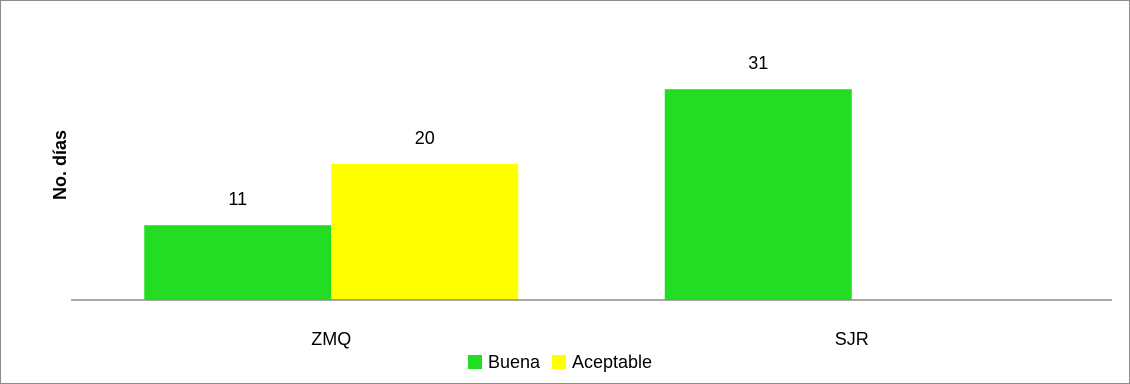  What do you see at coordinates (425, 232) in the screenshot?
I see `bar-aceptable-zmq` at bounding box center [425, 232].